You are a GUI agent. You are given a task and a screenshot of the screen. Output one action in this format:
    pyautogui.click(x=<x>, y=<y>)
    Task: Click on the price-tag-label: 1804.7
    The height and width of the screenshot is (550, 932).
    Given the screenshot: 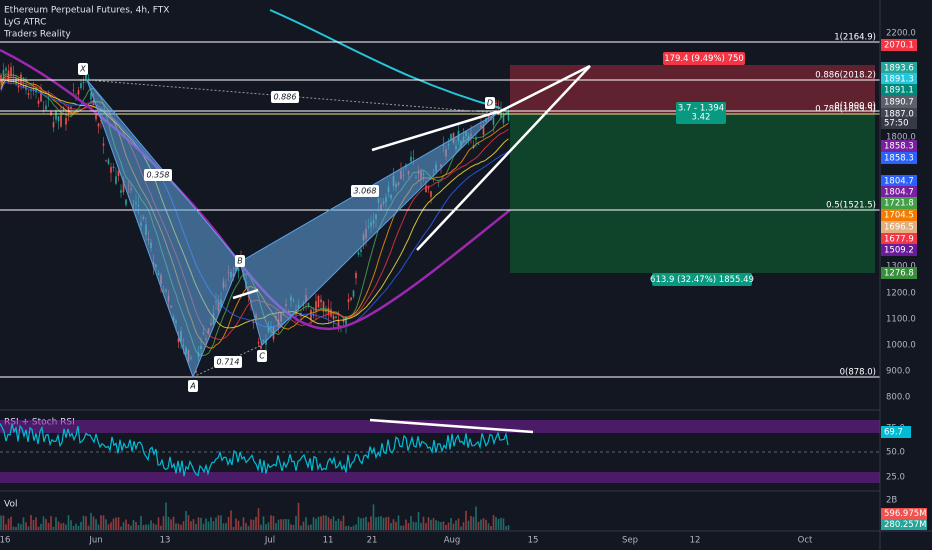 What is the action you would take?
    pyautogui.click(x=899, y=182)
    